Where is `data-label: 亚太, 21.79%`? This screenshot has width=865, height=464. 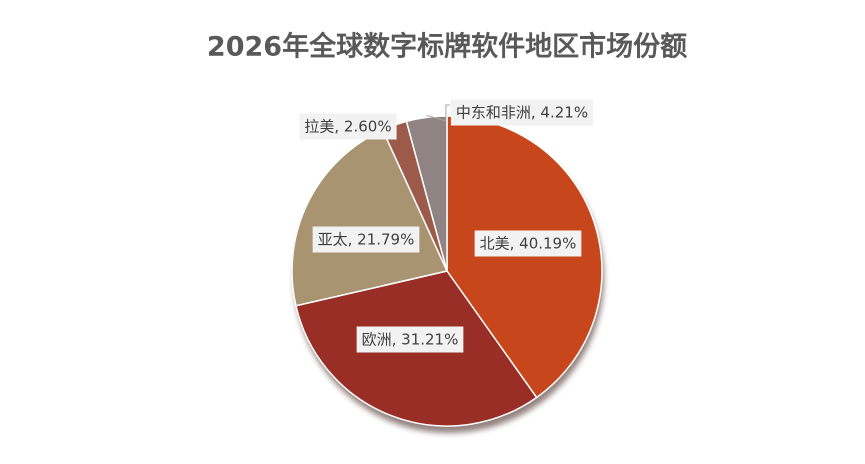
data-label: 亚太, 21.79% is located at coordinates (366, 240).